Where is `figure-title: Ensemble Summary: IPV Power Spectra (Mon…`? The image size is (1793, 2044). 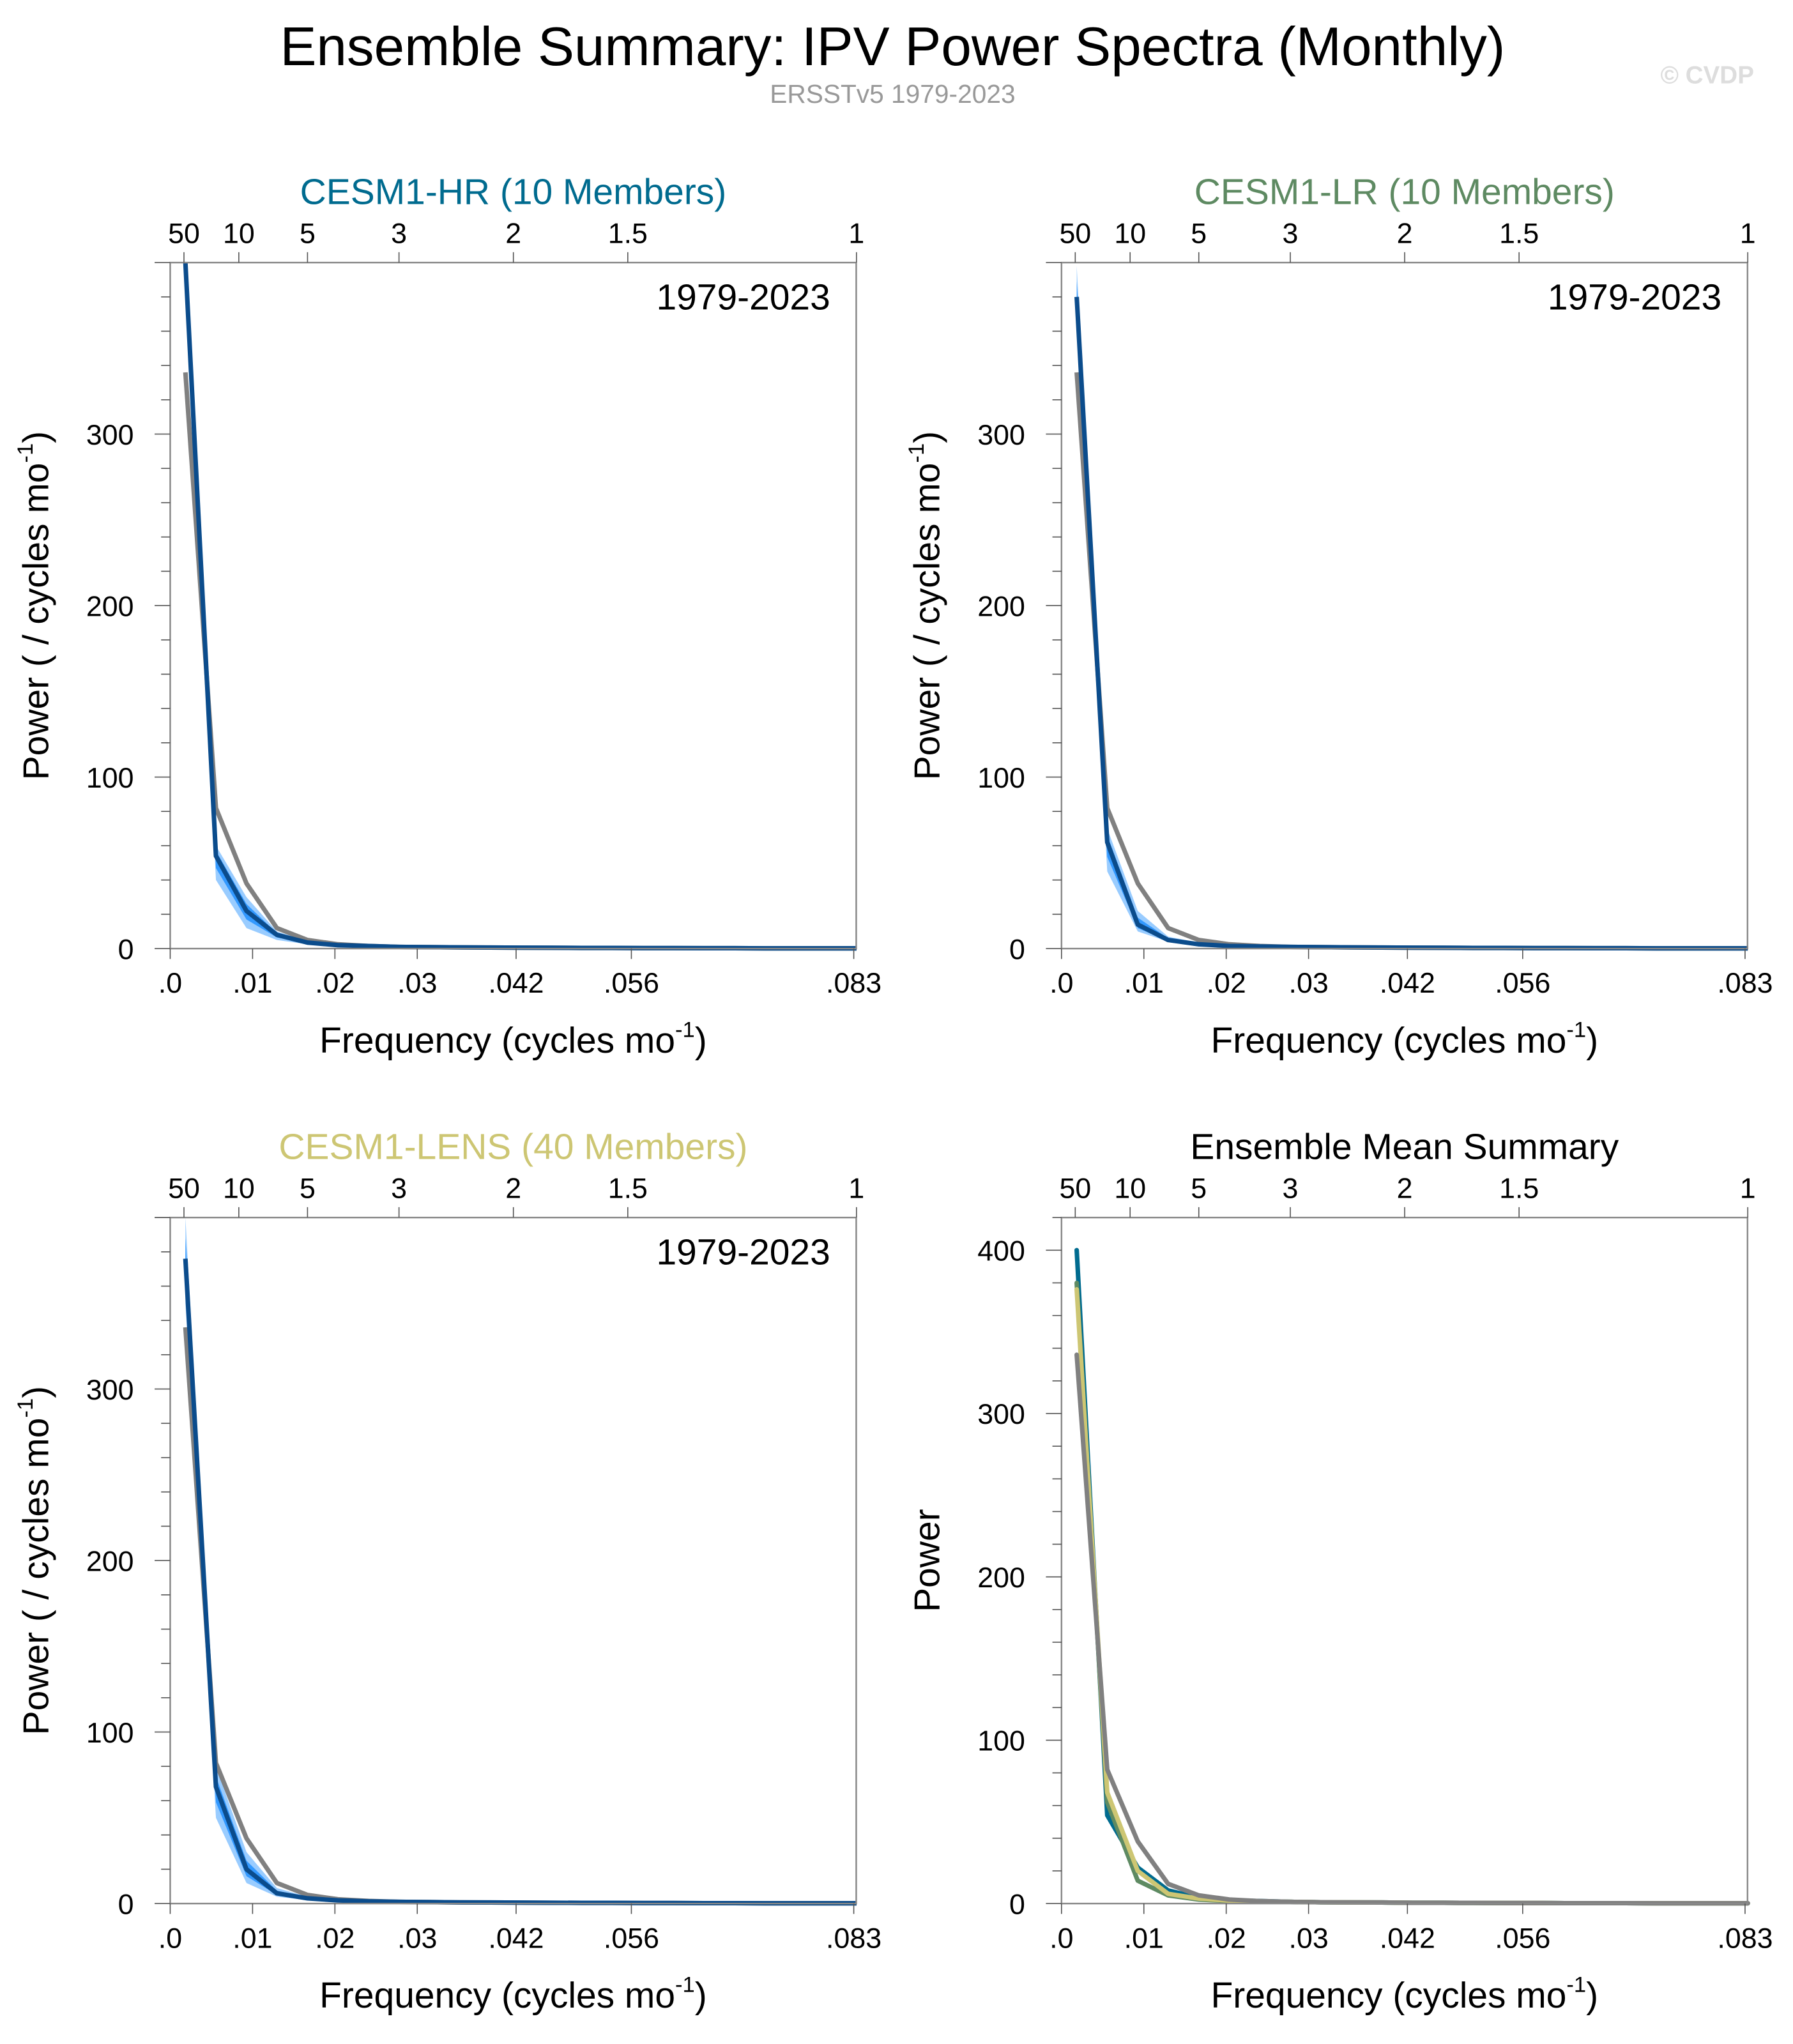 figure-title: Ensemble Summary: IPV Power Spectra (Mon… is located at coordinates (892, 47).